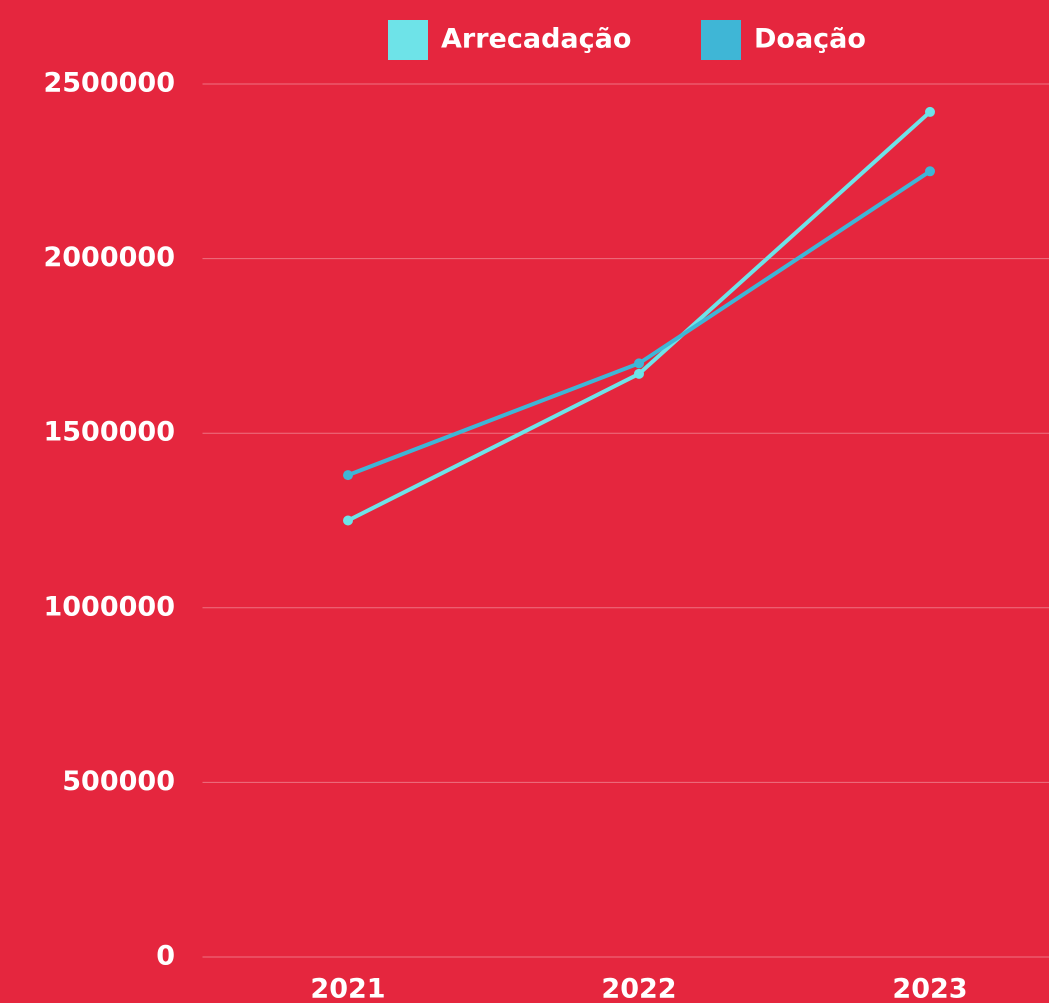 The height and width of the screenshot is (1003, 1049). I want to click on y-tick-label: 1000000, so click(109, 606).